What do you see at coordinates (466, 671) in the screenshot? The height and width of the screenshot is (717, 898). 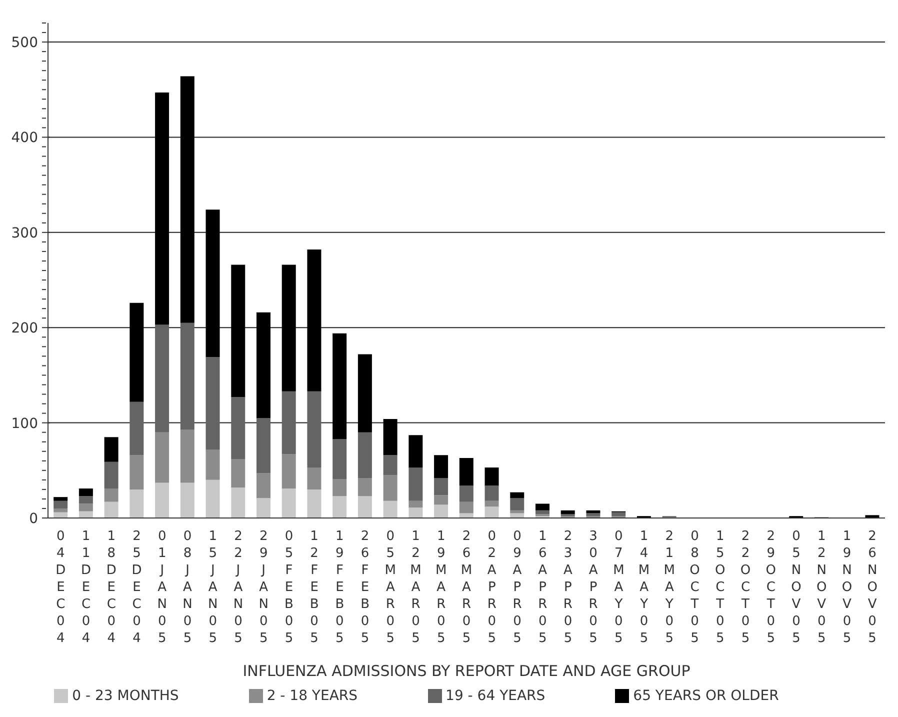 I see `x-axis-title: INFLUENZA ADMISSIONS BY REPORT DATE AND AGE GROUP` at bounding box center [466, 671].